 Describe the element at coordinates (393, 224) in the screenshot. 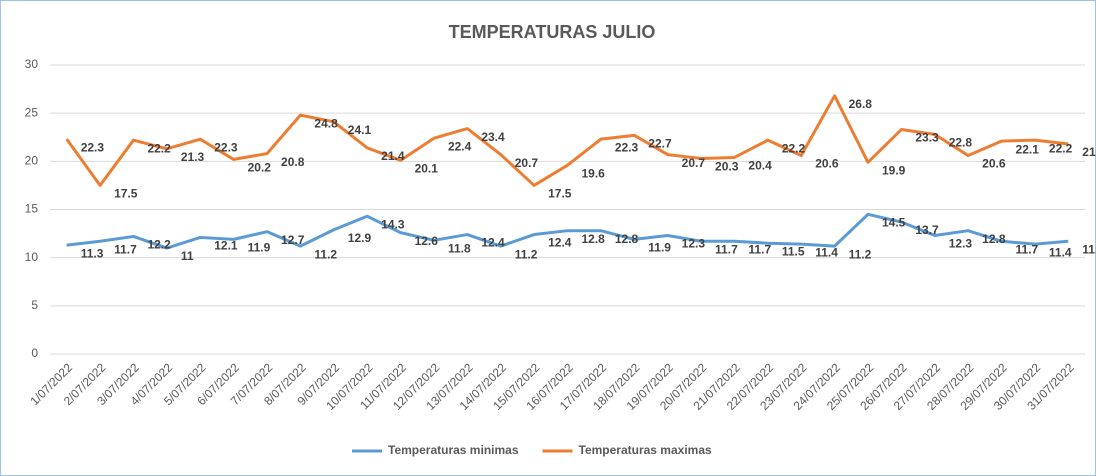

I see `data-label: 14.3` at that location.